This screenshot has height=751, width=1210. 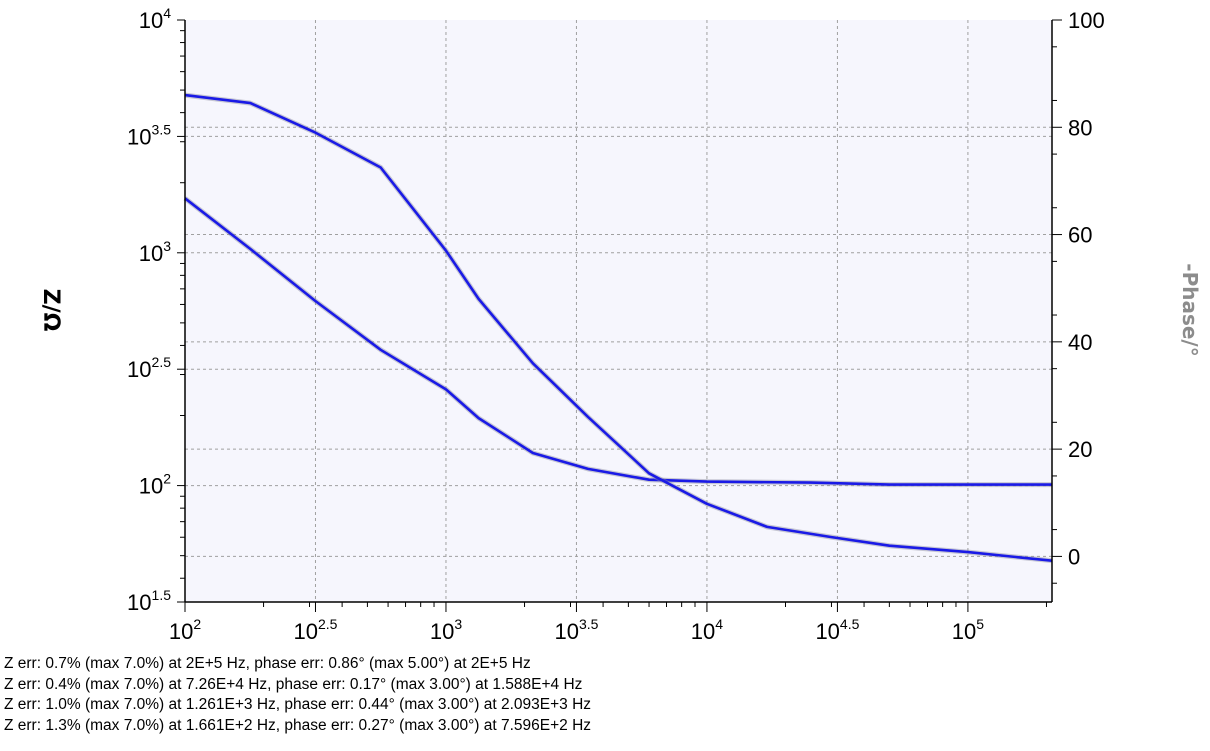 What do you see at coordinates (837, 630) in the screenshot?
I see `x-tick-label: 104.5` at bounding box center [837, 630].